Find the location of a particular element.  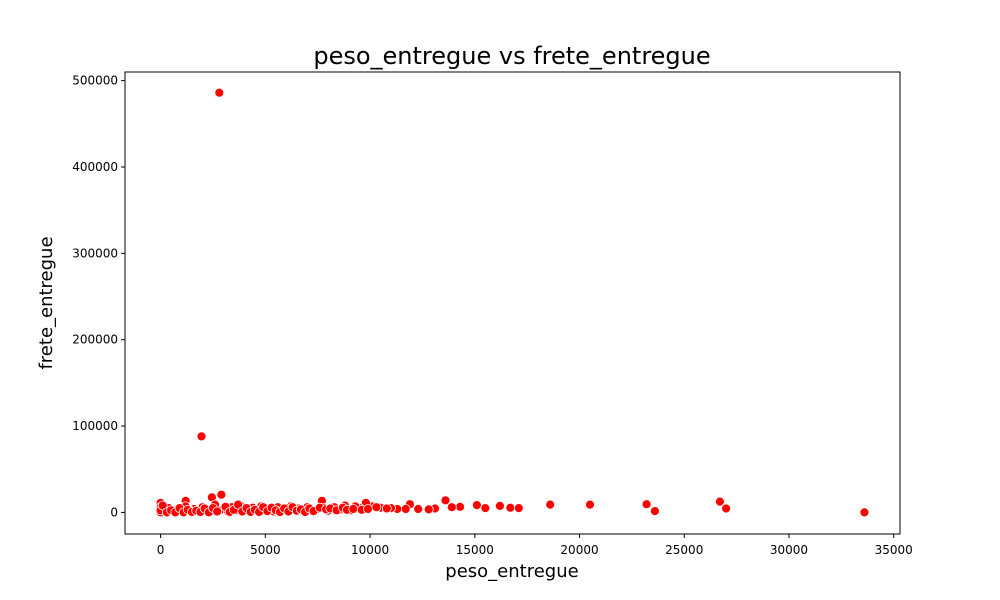

x-axis: 0 5000 10000 15000 20000 25000 30000 35000 is located at coordinates (535, 545).